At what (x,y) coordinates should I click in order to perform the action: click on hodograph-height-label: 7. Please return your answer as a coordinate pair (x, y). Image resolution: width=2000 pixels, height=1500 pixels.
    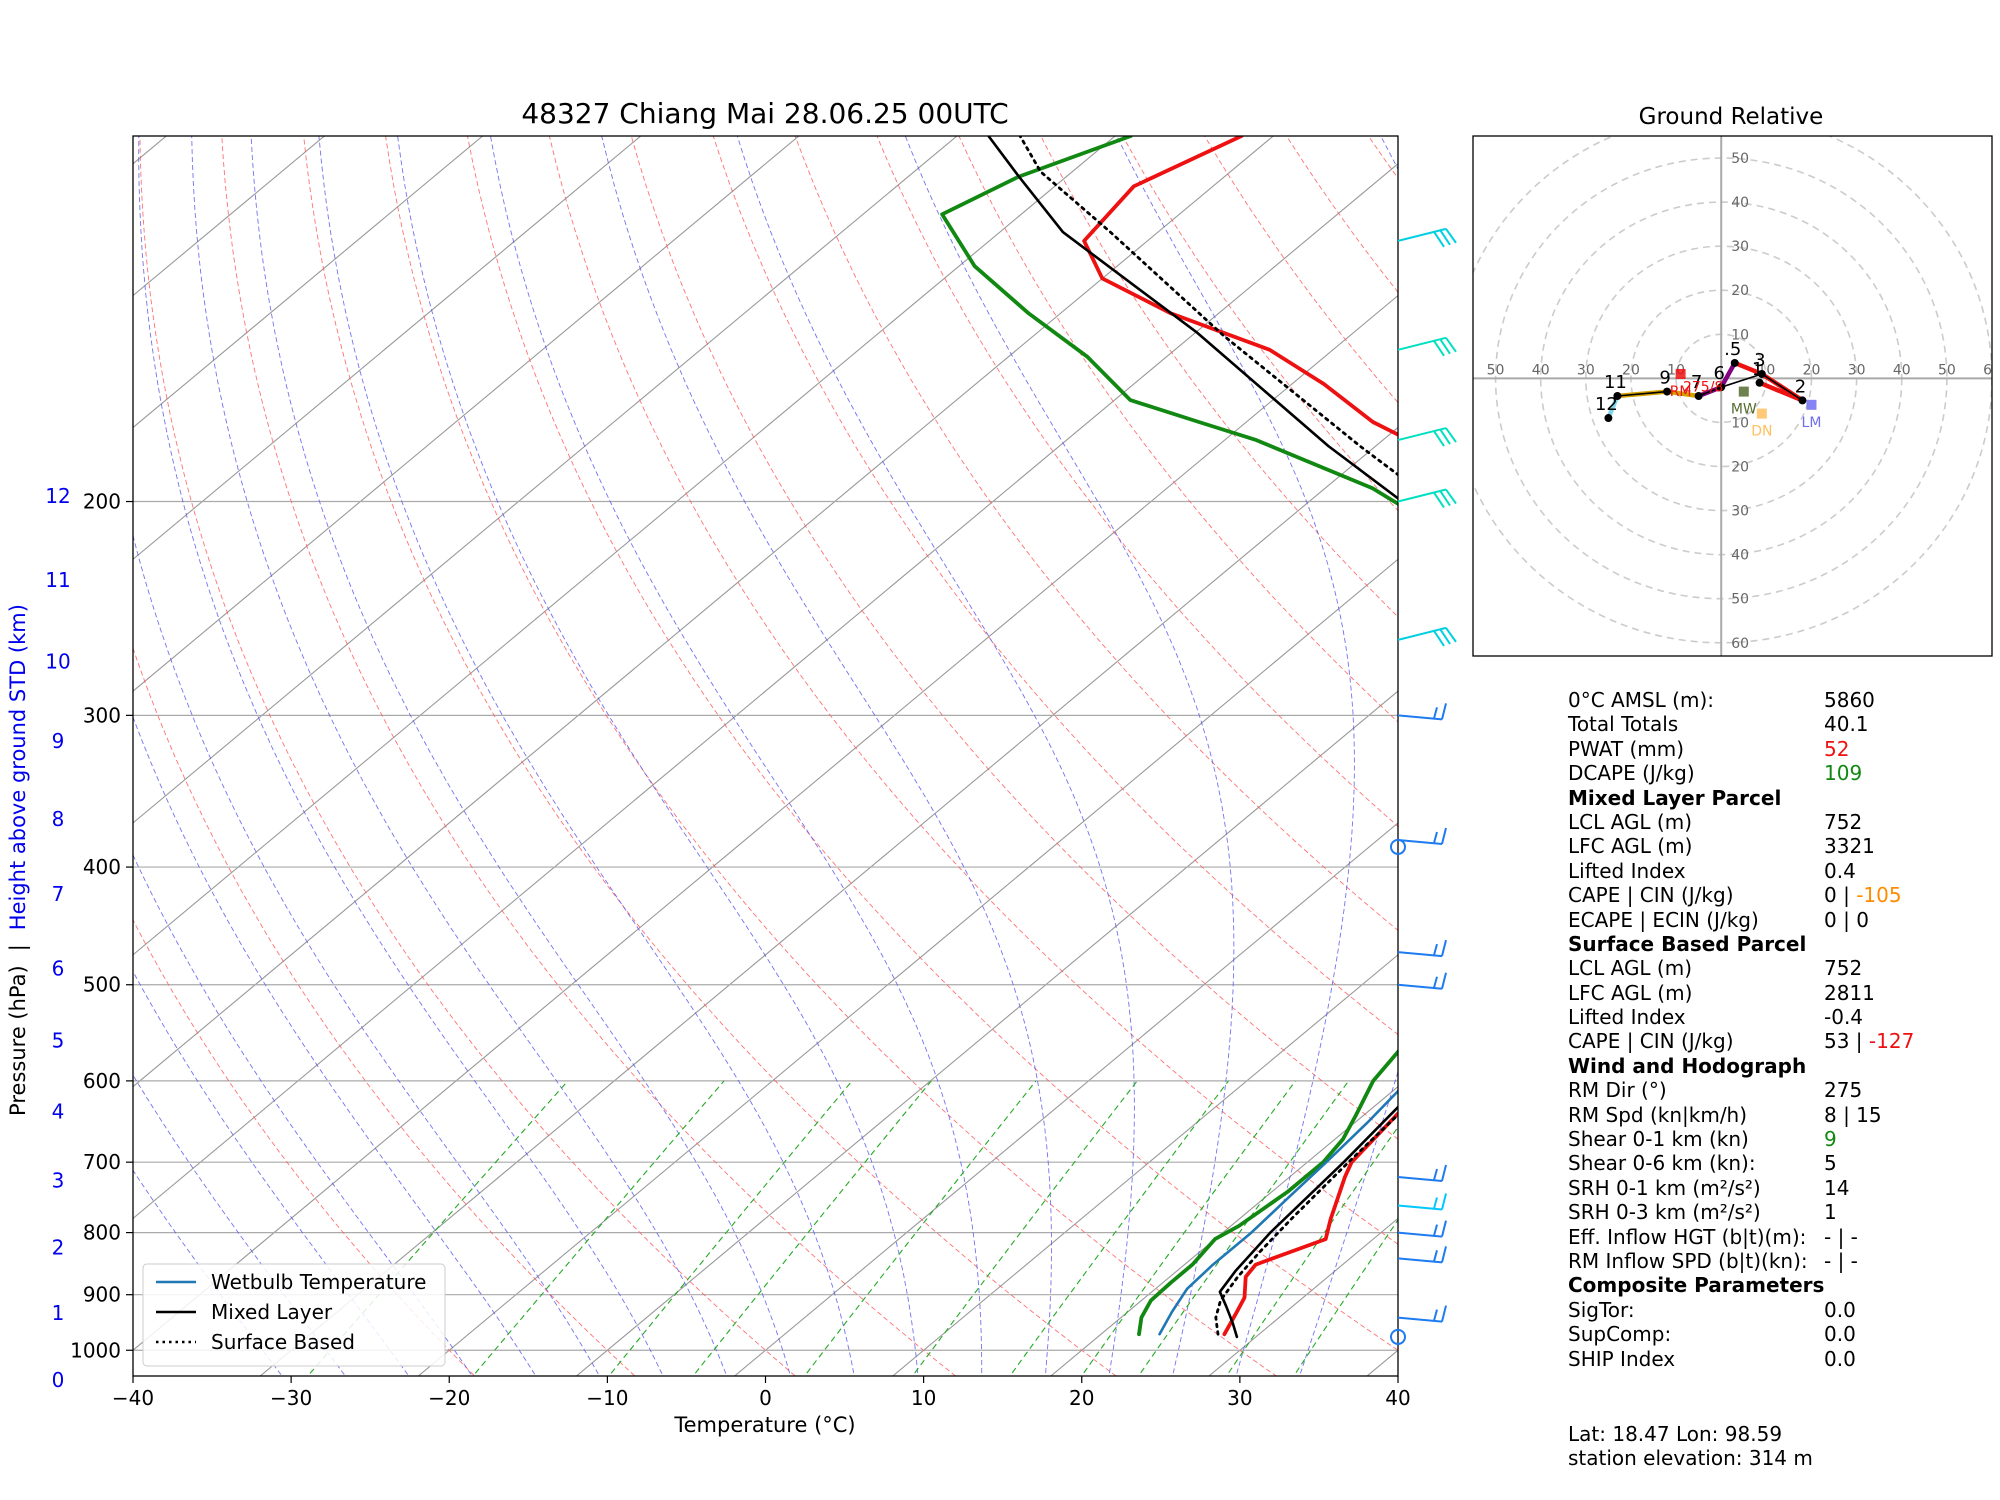
    Looking at the image, I should click on (1696, 382).